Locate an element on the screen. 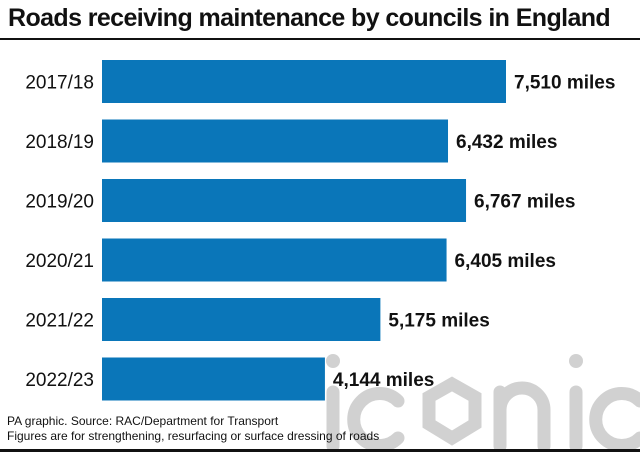  category-label: 2022/23 is located at coordinates (59, 380).